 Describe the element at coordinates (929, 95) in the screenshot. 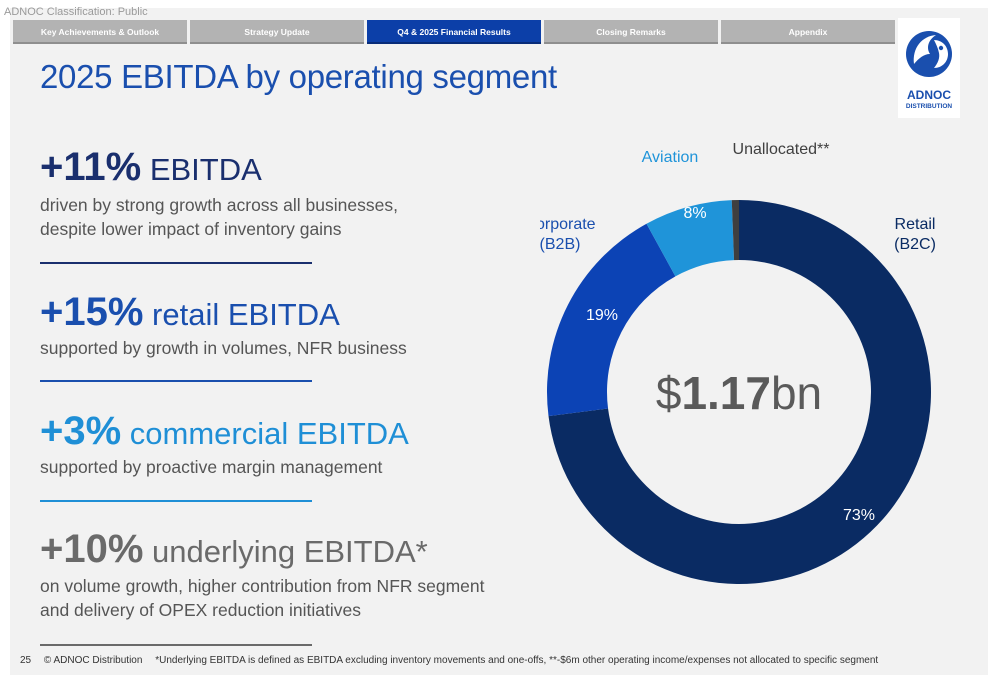

I see `logo-name: ADNOC` at that location.